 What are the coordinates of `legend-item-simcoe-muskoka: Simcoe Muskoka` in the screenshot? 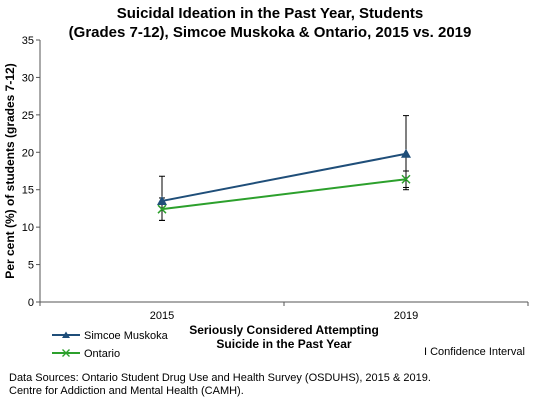 It's located at (110, 336).